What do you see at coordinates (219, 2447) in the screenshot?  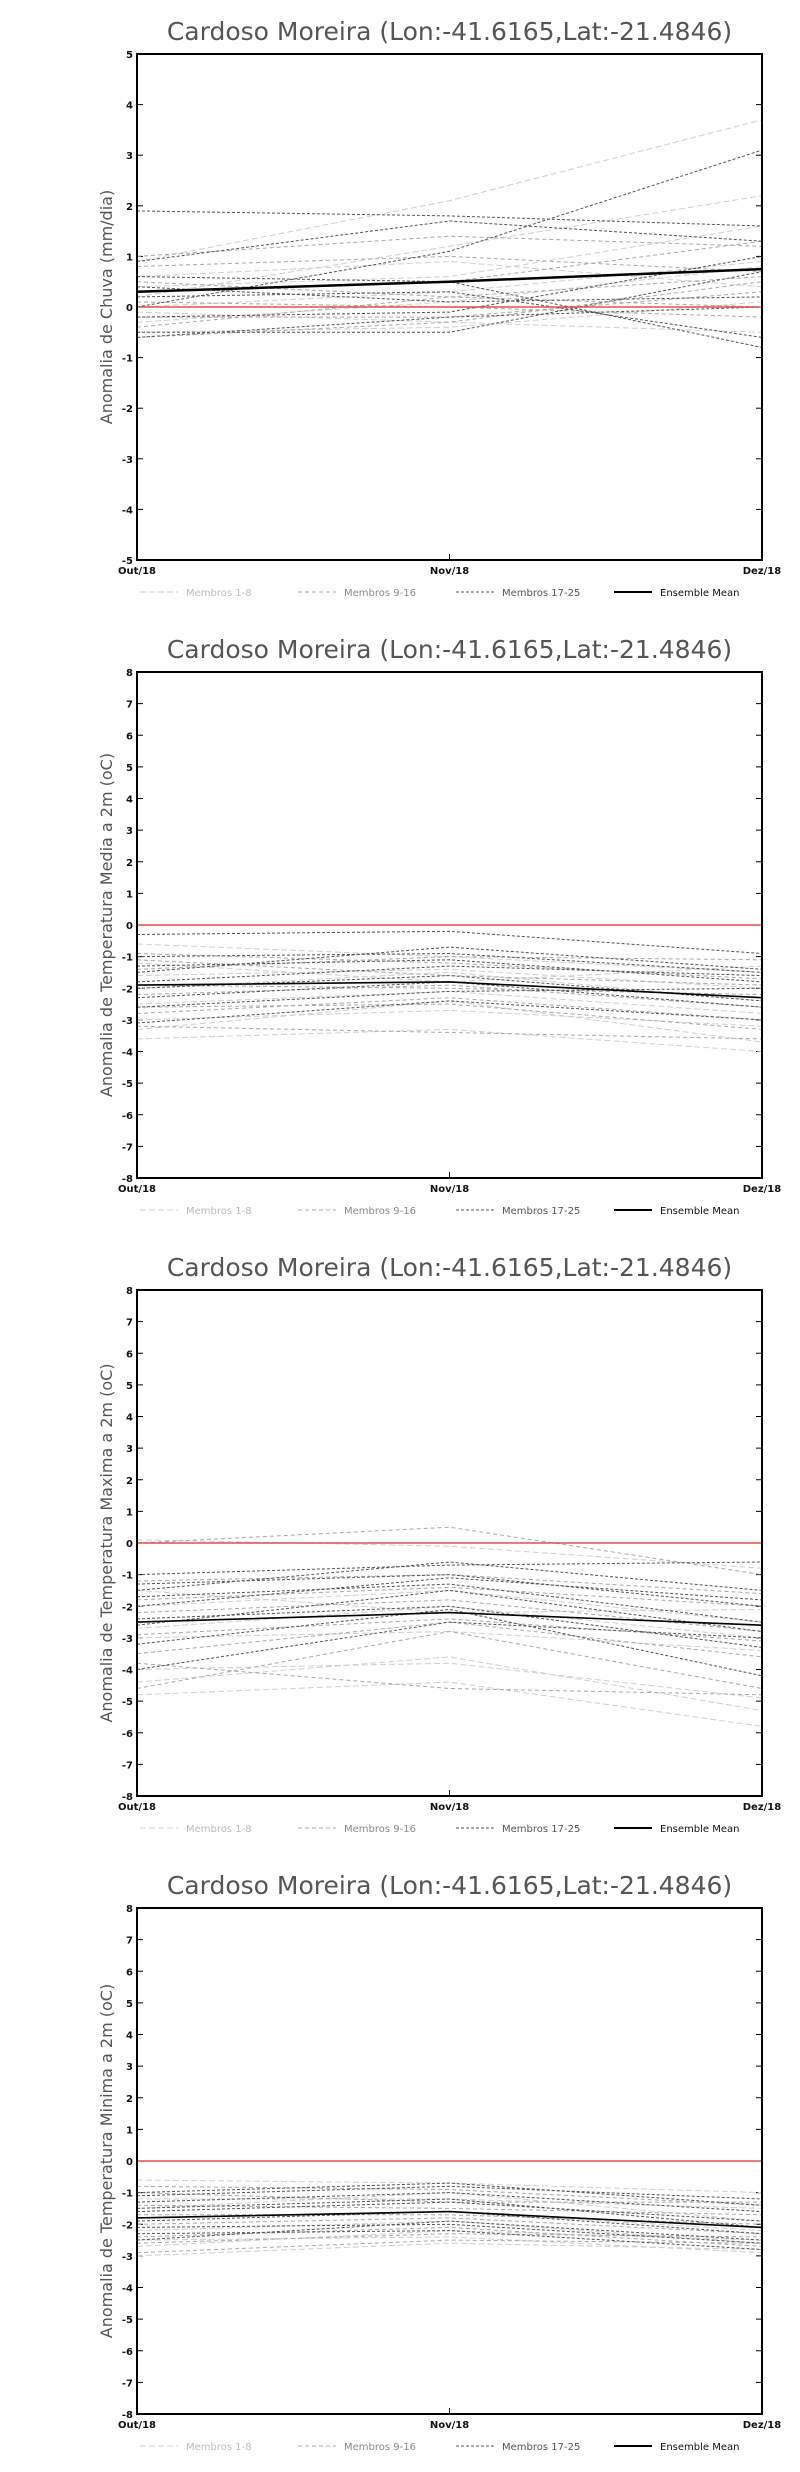 I see `legend-label: Membros 1-8` at bounding box center [219, 2447].